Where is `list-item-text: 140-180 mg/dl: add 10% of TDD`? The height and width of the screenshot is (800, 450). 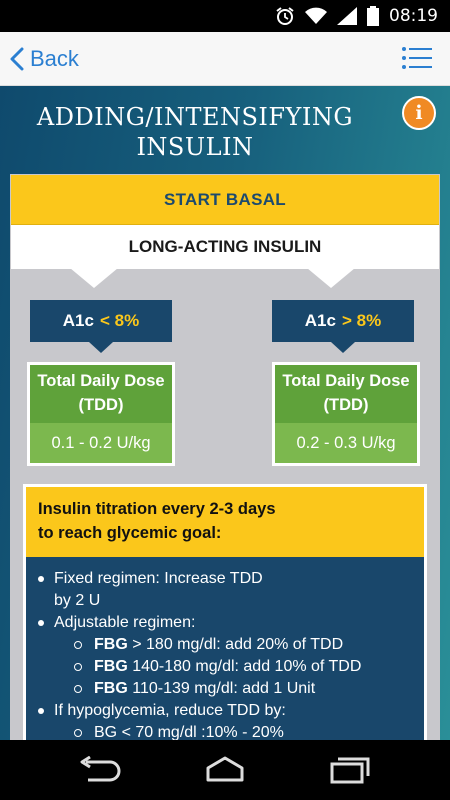
list-item-text: 140-180 mg/dl: add 10% of TDD is located at coordinates (244, 666).